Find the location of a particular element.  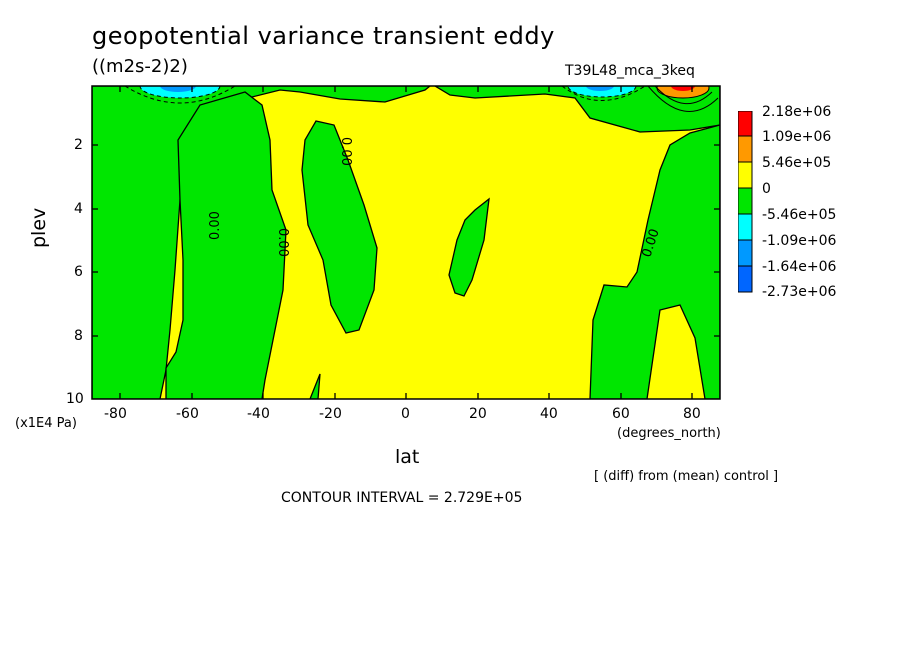

pos-core-red is located at coordinates (683, 88).